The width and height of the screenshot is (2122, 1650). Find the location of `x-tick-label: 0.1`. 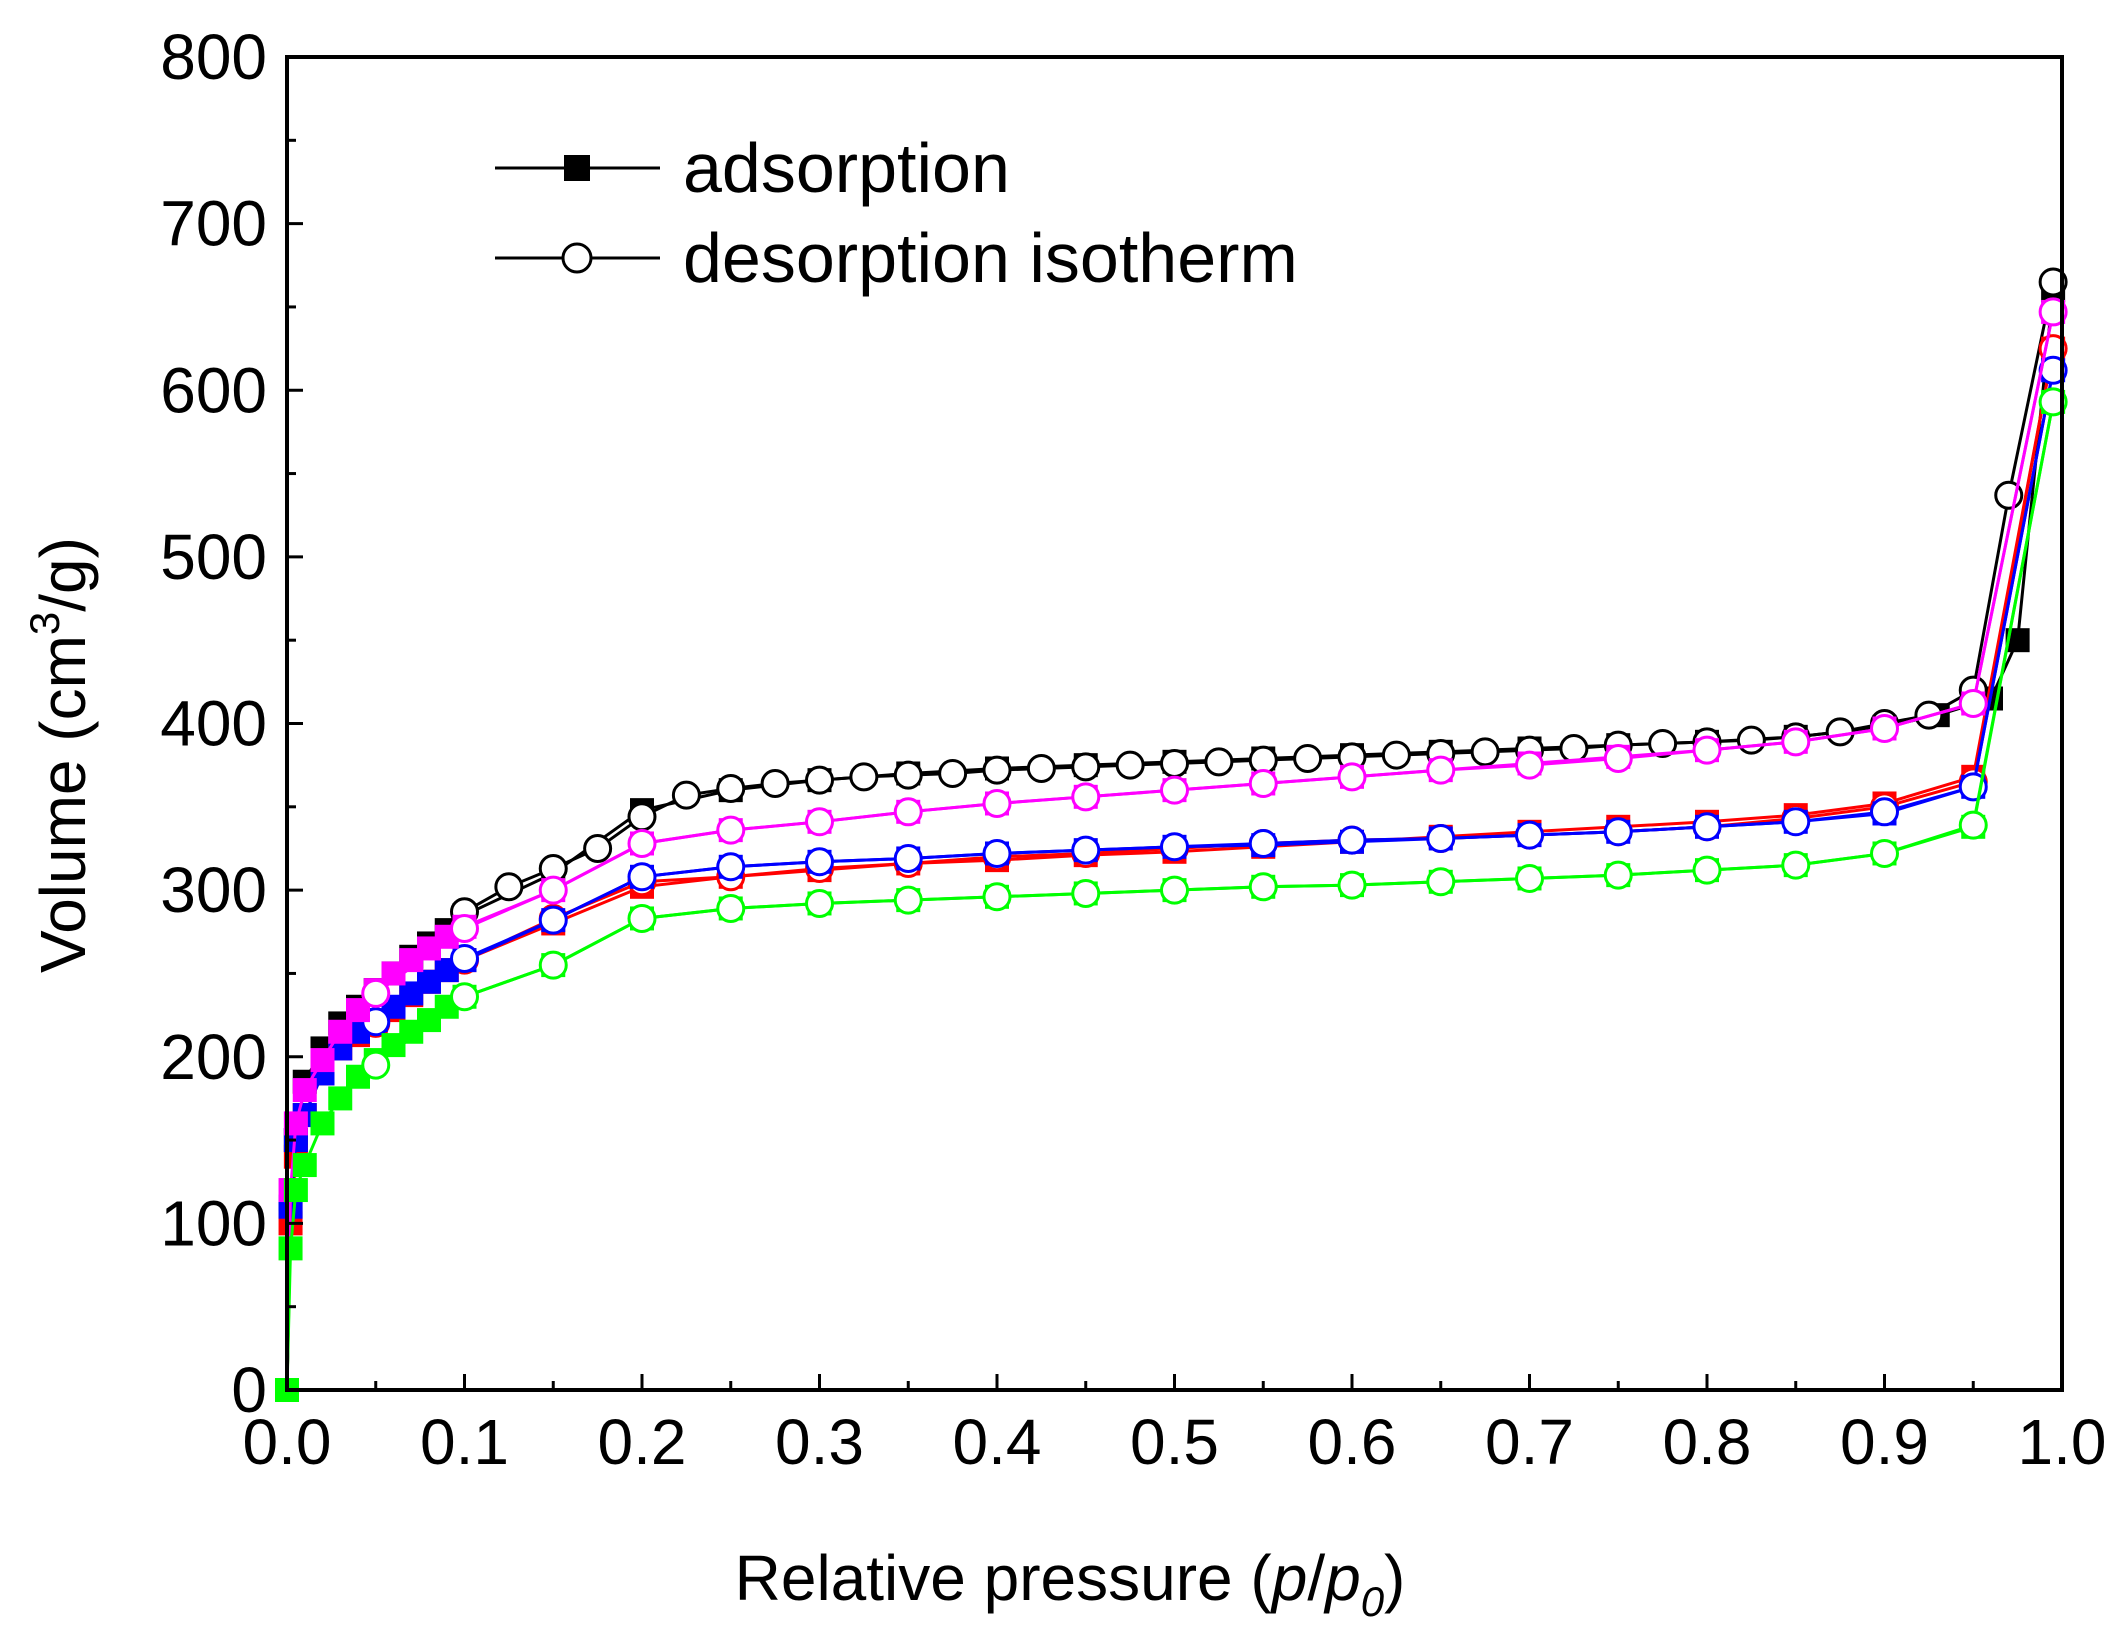

x-tick-label: 0.1 is located at coordinates (464, 1442).